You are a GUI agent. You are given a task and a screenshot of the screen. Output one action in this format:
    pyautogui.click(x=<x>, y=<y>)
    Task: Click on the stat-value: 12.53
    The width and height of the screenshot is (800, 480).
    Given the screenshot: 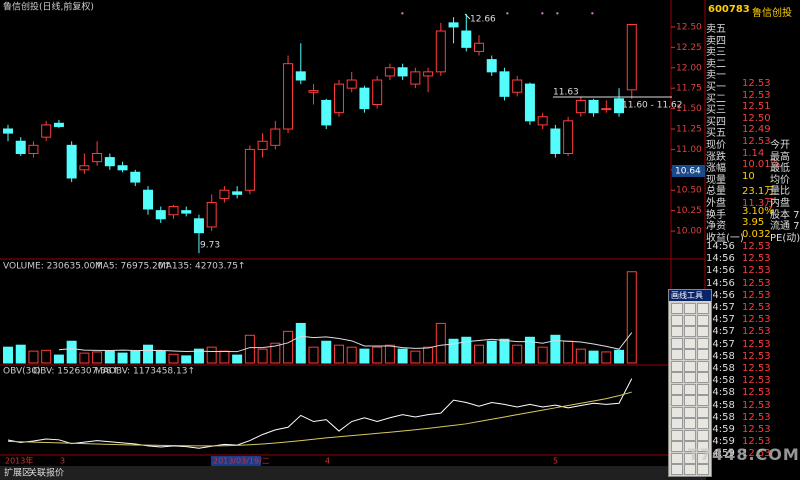 What is the action you would take?
    pyautogui.click(x=756, y=141)
    